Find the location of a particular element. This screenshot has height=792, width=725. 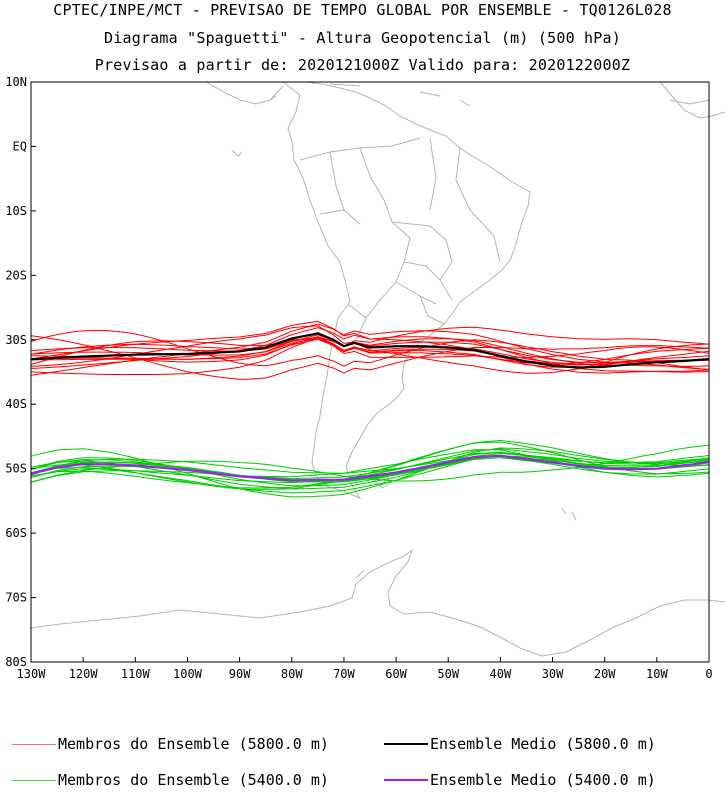

members-5800-layer is located at coordinates (370, 350).